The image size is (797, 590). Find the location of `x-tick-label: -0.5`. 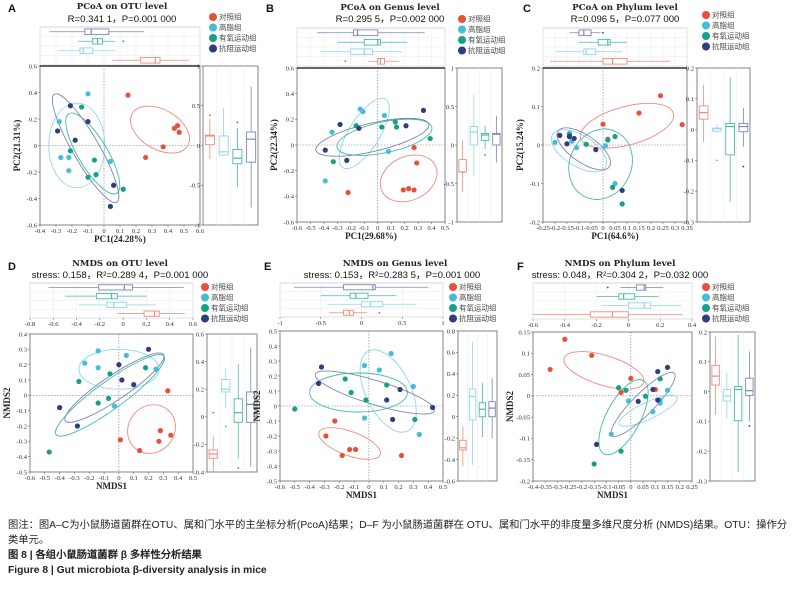

x-tick-label: -0.5 is located at coordinates (45, 478).